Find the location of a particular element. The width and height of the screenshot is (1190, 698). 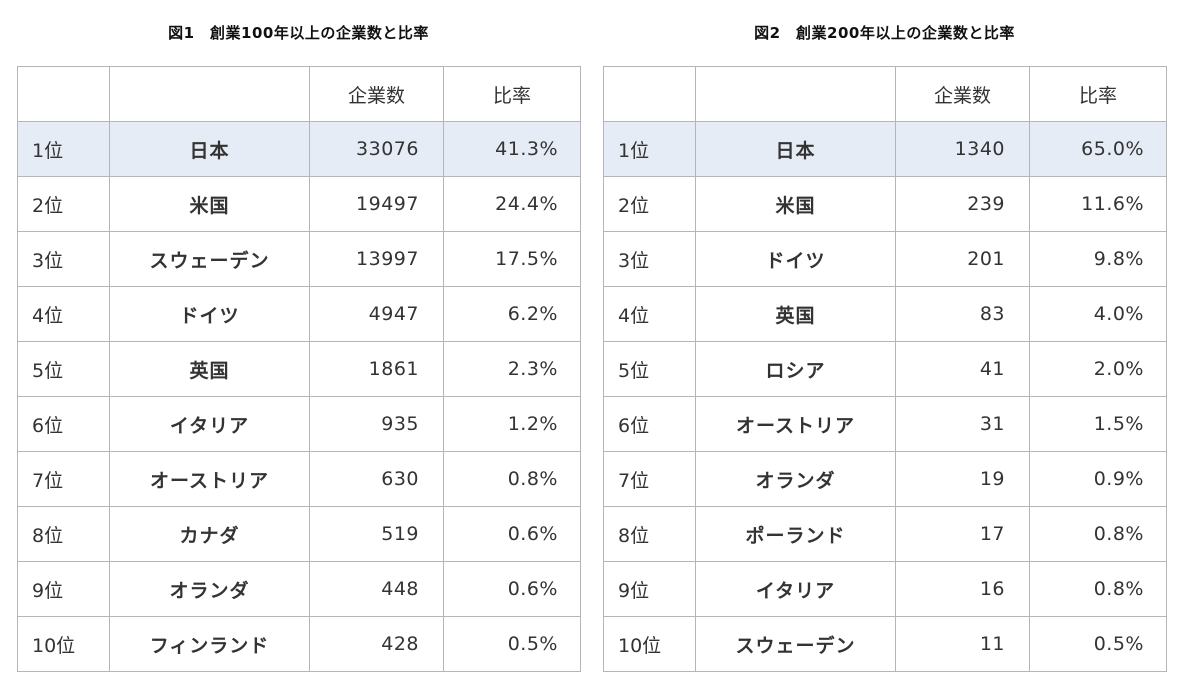

table-row: 9位 イタリア 16 0.8% is located at coordinates (885, 589).